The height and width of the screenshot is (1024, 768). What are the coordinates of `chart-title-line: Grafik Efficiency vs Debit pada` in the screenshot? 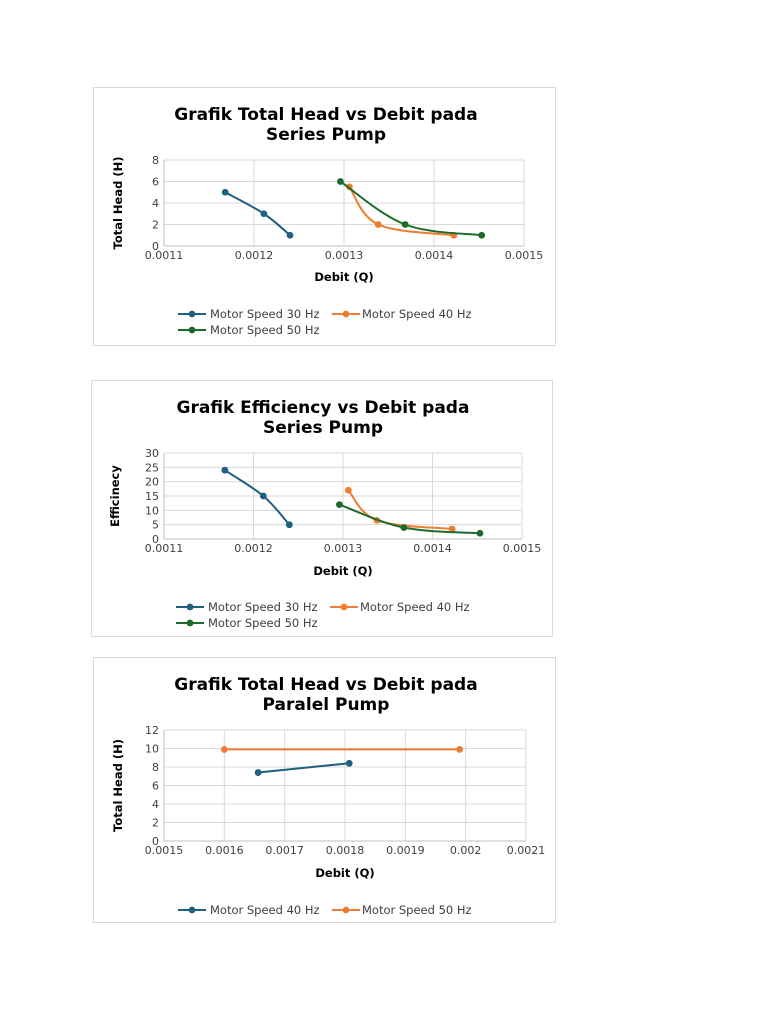 It's located at (323, 408).